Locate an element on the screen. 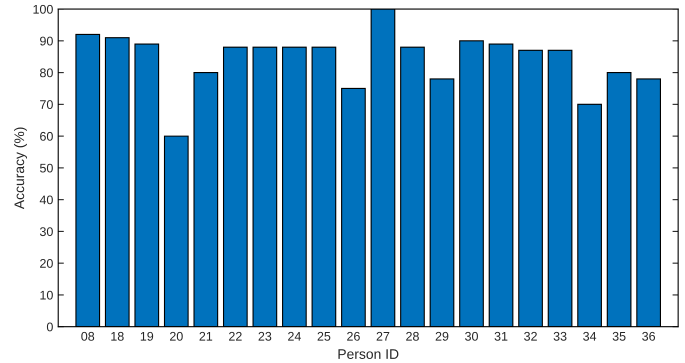  x-tick-label: 20 is located at coordinates (176, 336).